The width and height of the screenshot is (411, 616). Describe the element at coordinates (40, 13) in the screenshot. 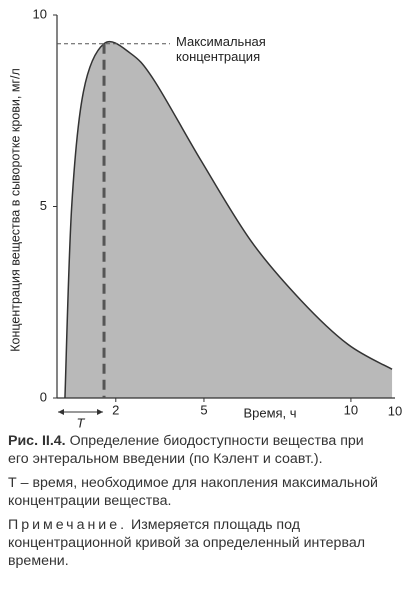

I see `y-tick-label: 10` at that location.